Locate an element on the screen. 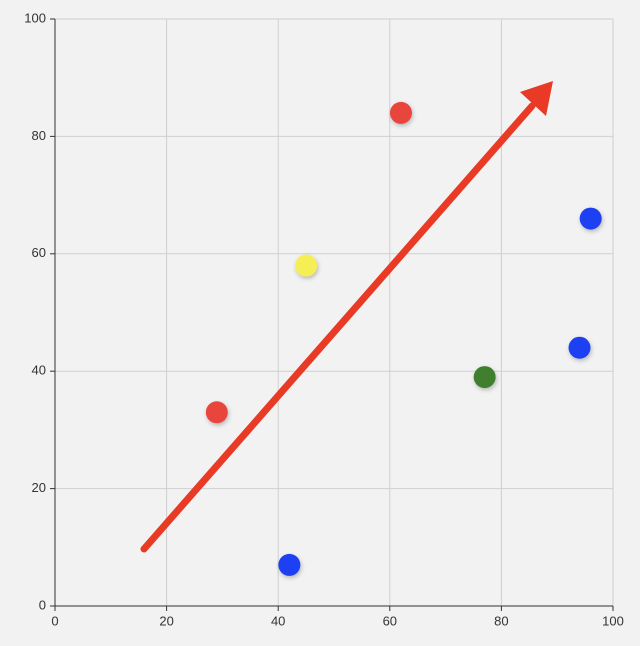  x-tick-label: 80 is located at coordinates (501, 620).